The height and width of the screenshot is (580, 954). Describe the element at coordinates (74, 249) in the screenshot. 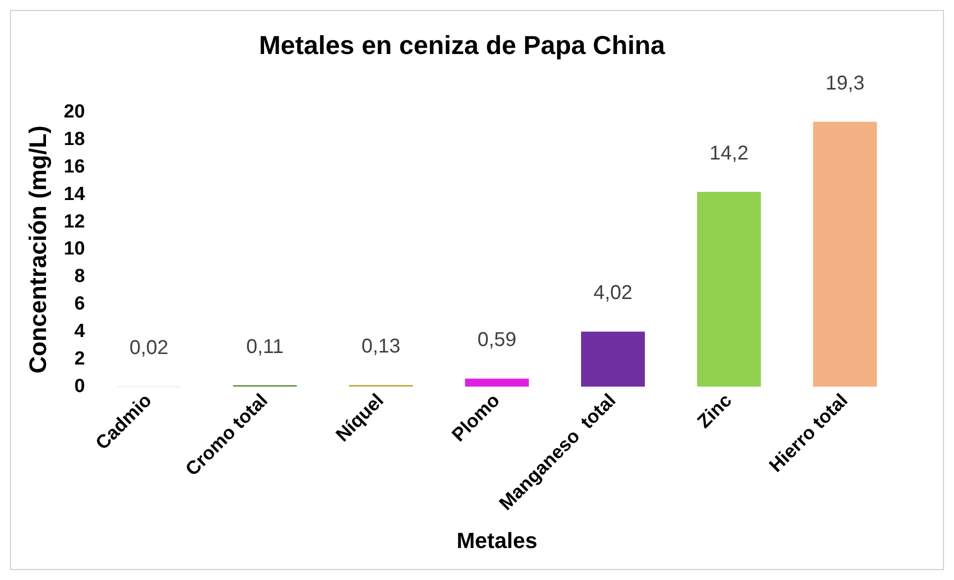

I see `y-tick-label: 10` at that location.